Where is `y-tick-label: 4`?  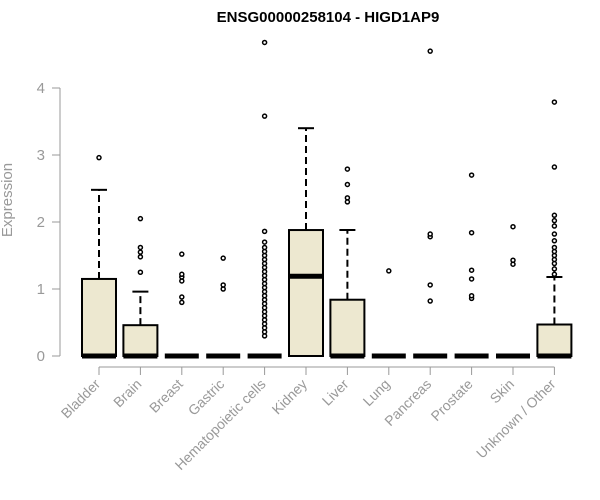 y-tick-label: 4 is located at coordinates (41, 88).